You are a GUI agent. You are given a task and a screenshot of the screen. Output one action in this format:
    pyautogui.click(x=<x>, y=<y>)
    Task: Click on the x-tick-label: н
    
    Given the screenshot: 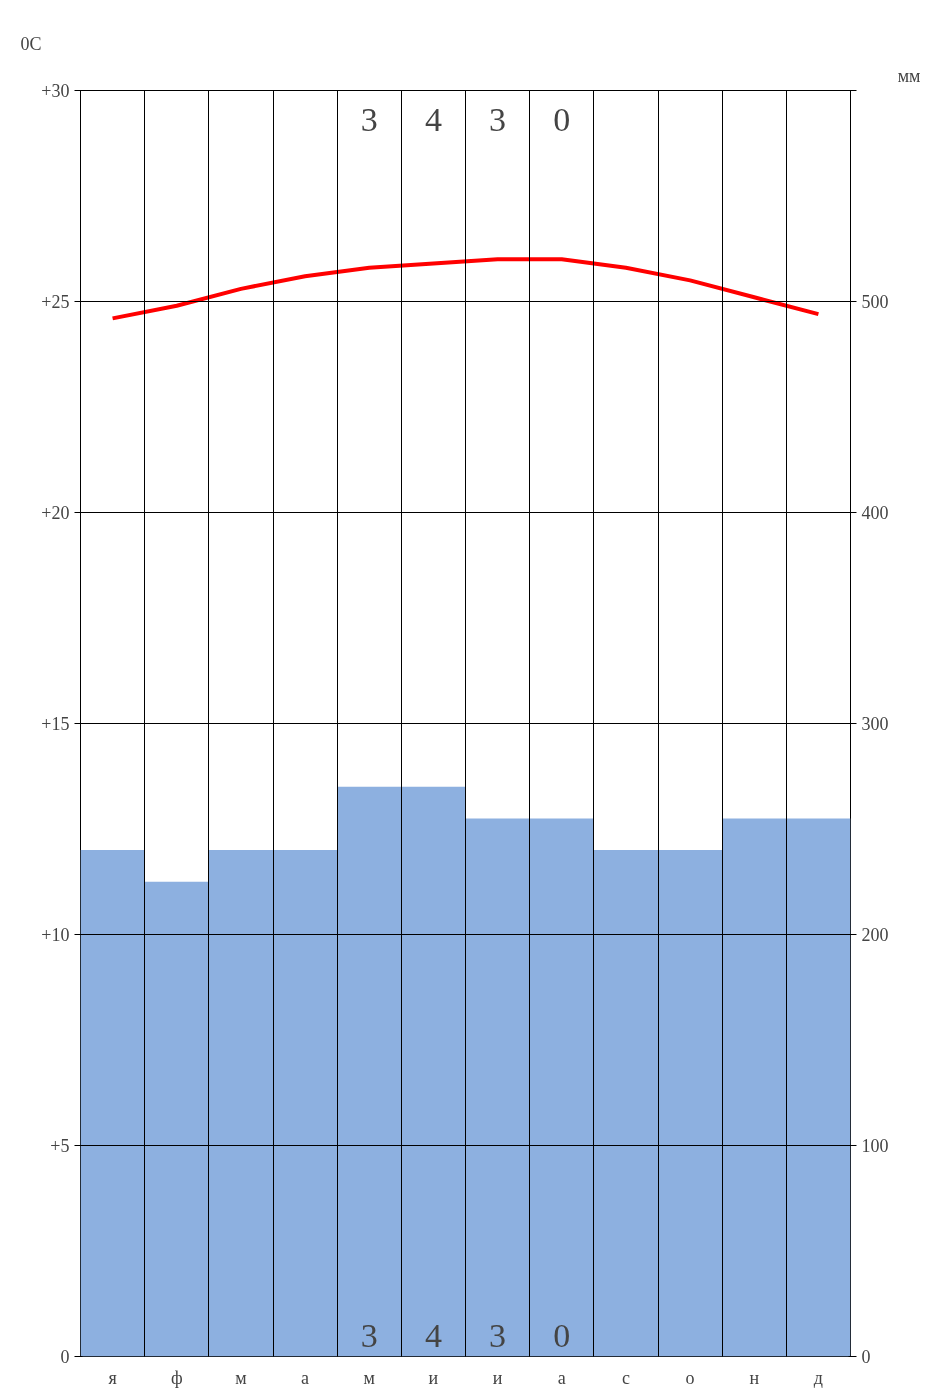 What is the action you would take?
    pyautogui.click(x=754, y=1377)
    